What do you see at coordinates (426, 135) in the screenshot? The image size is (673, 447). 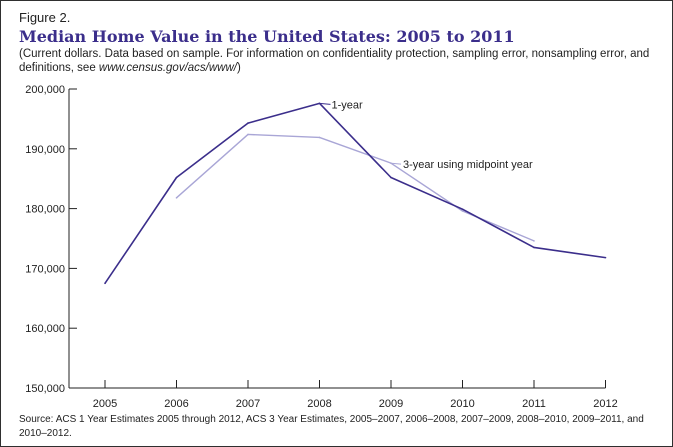 I see `series-labels: 1-year 3-year using midpoint year` at bounding box center [426, 135].